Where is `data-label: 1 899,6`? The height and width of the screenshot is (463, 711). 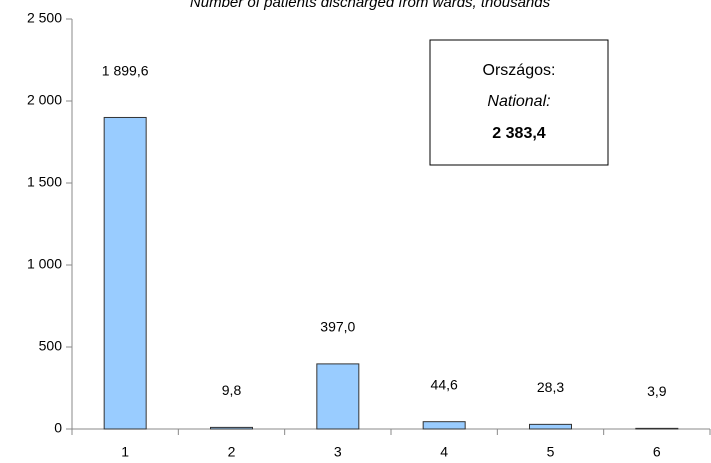 data-label: 1 899,6 is located at coordinates (125, 71).